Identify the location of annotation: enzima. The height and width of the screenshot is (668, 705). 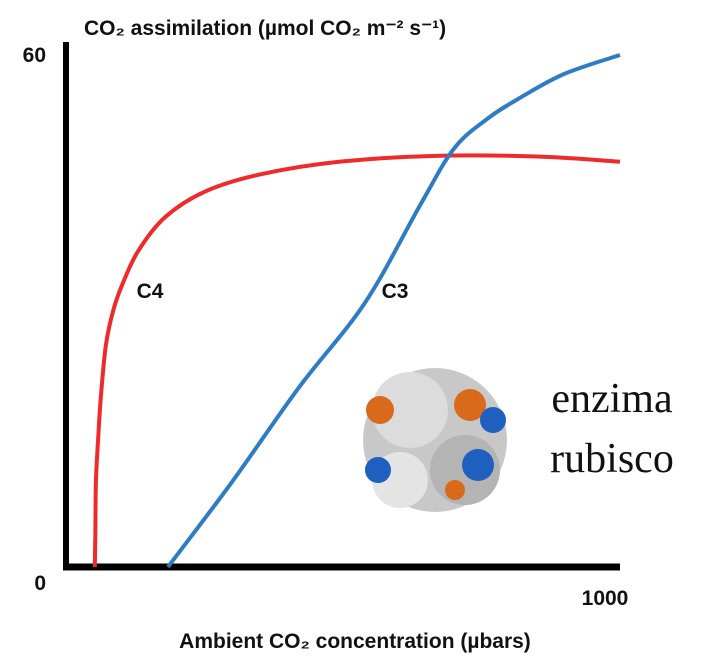
(612, 399).